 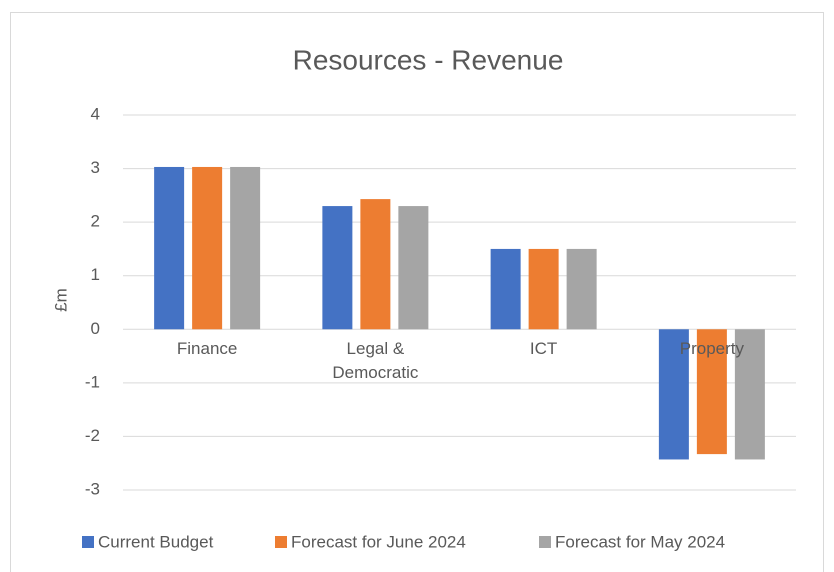 What do you see at coordinates (543, 349) in the screenshot?
I see `x-tick-label: ICT` at bounding box center [543, 349].